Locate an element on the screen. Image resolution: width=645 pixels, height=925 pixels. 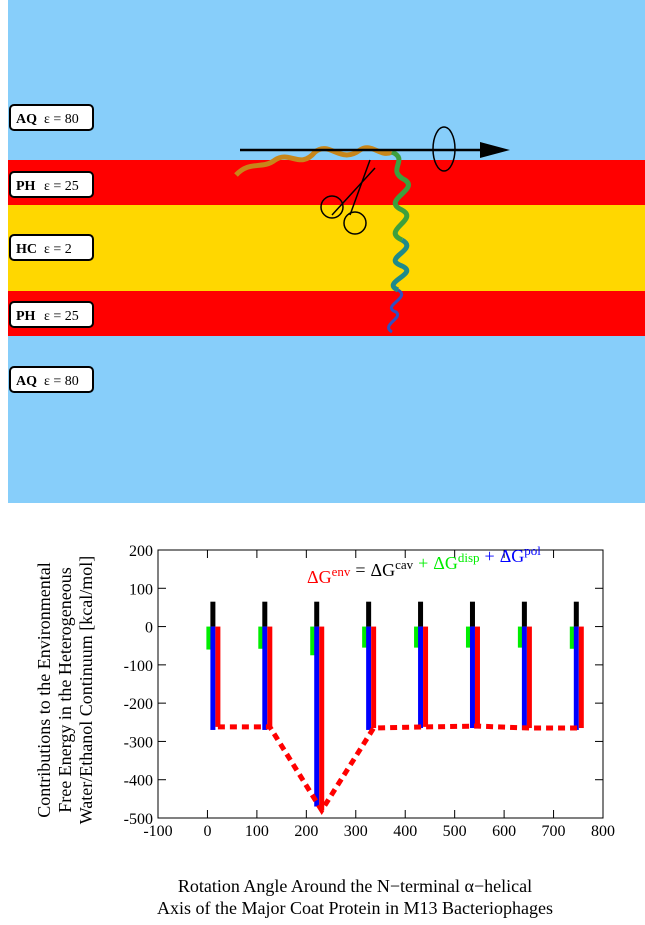
y-tick-label: -100 is located at coordinates (138, 666).